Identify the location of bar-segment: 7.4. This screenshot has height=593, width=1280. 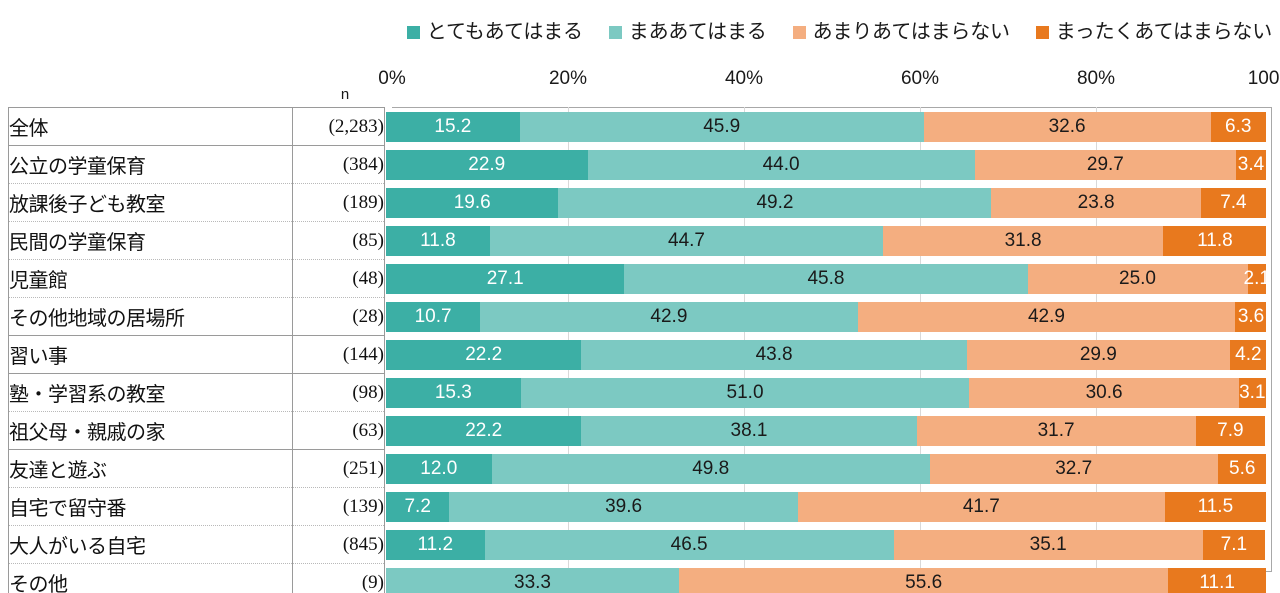
(1233, 202).